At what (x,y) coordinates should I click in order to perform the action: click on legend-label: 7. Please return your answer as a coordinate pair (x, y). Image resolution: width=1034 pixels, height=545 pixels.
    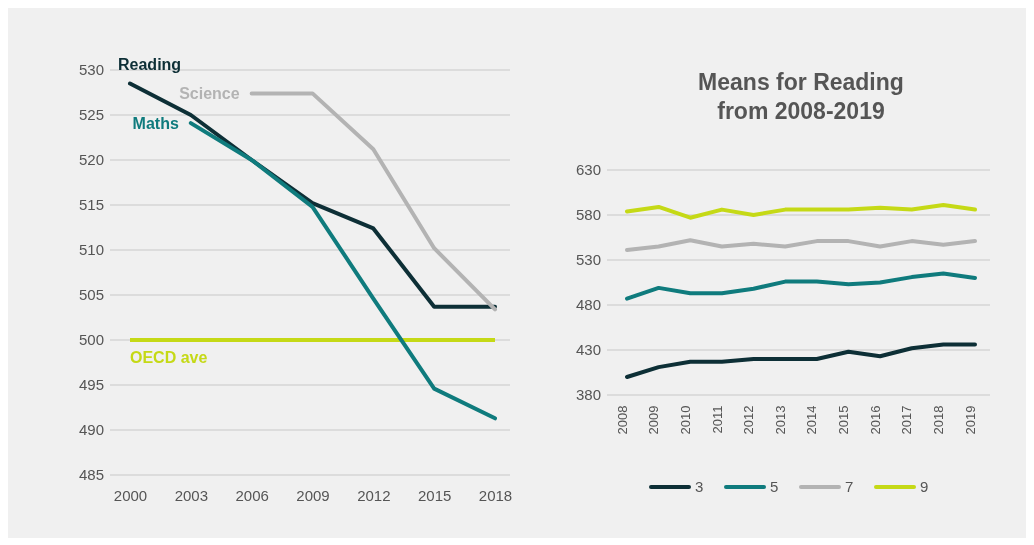
    Looking at the image, I should click on (849, 486).